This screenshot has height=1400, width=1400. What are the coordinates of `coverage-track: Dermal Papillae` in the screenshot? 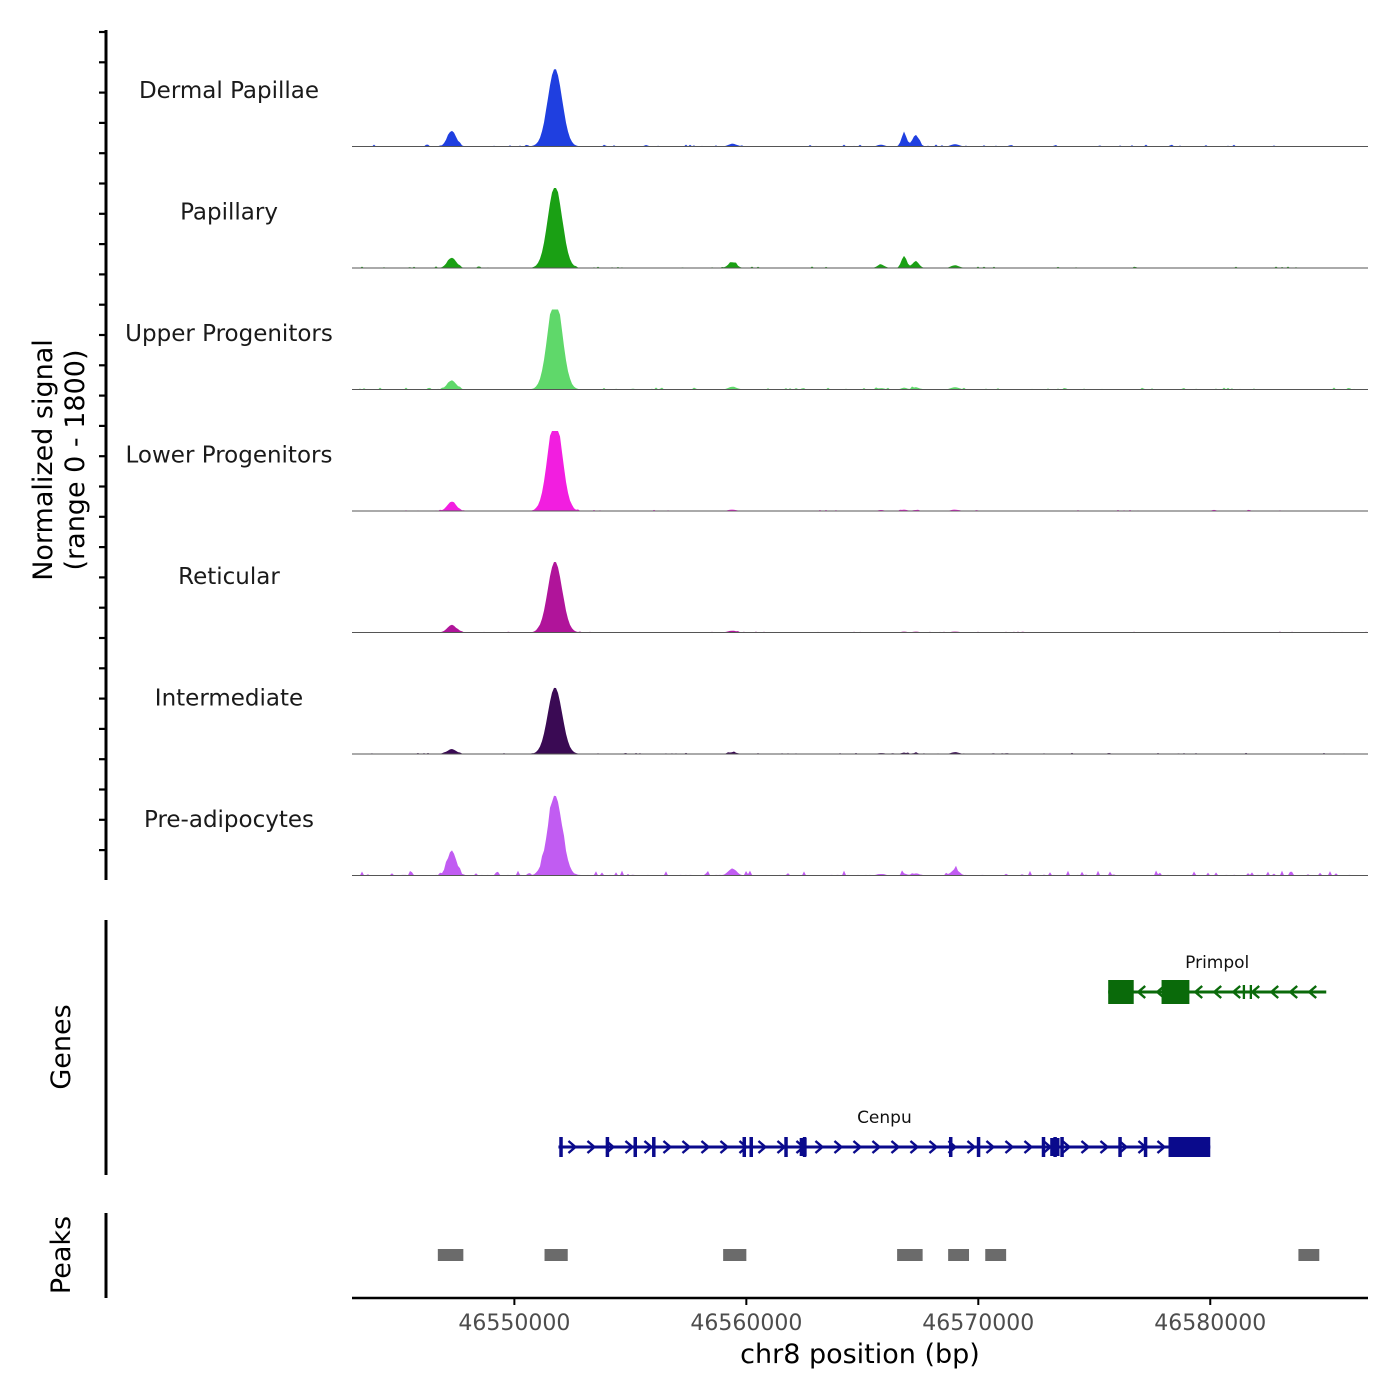 It's located at (753, 108).